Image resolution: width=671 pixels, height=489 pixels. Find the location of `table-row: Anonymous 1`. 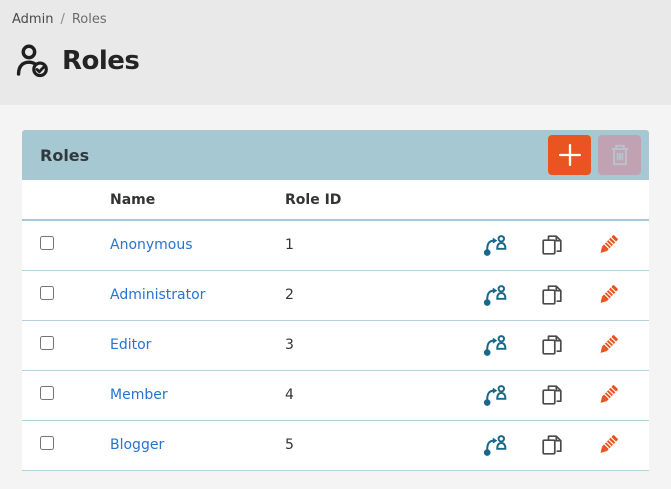

table-row: Anonymous 1 is located at coordinates (335, 245).